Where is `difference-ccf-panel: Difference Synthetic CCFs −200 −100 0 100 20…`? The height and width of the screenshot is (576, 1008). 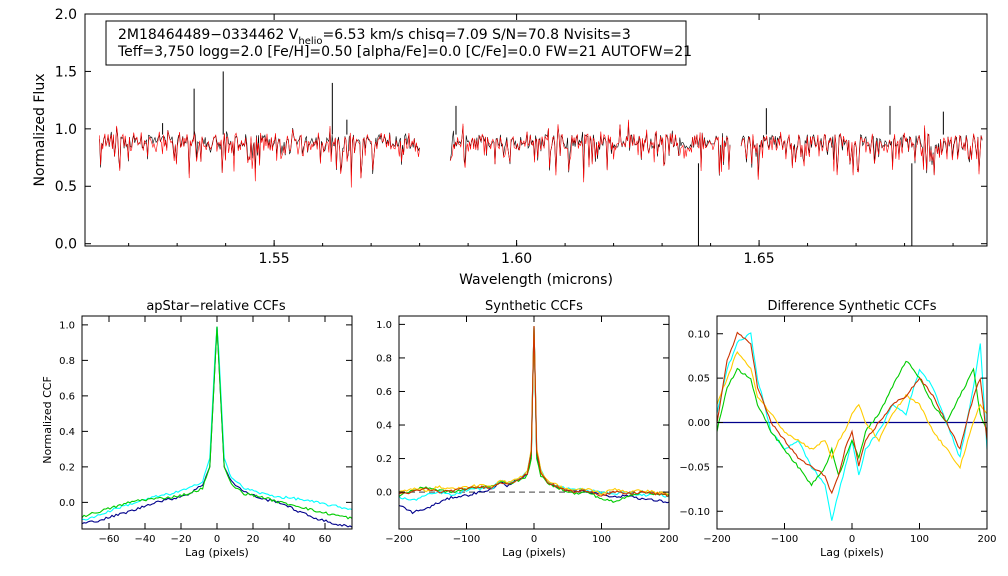 difference-ccf-panel: Difference Synthetic CCFs −200 −100 0 100 20… is located at coordinates (837, 429).